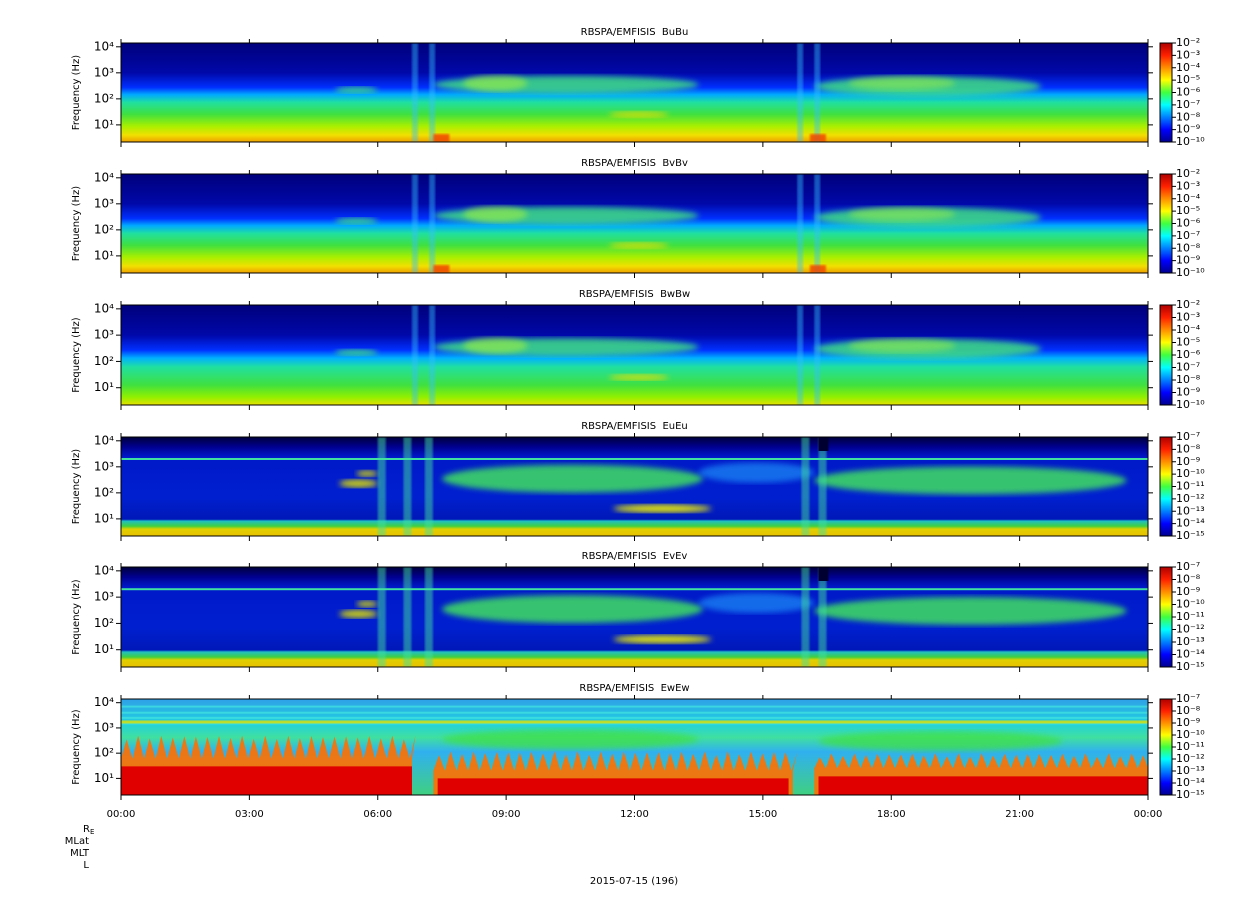 This screenshot has width=1248, height=899. Describe the element at coordinates (1019, 814) in the screenshot. I see `x-tick-label: 21:00` at that location.